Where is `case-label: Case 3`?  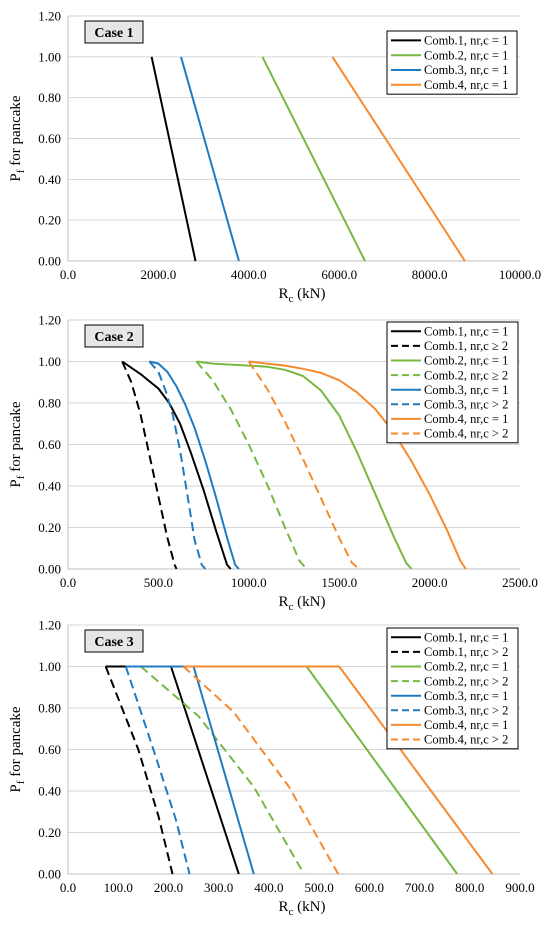 case-label: Case 3 is located at coordinates (114, 641).